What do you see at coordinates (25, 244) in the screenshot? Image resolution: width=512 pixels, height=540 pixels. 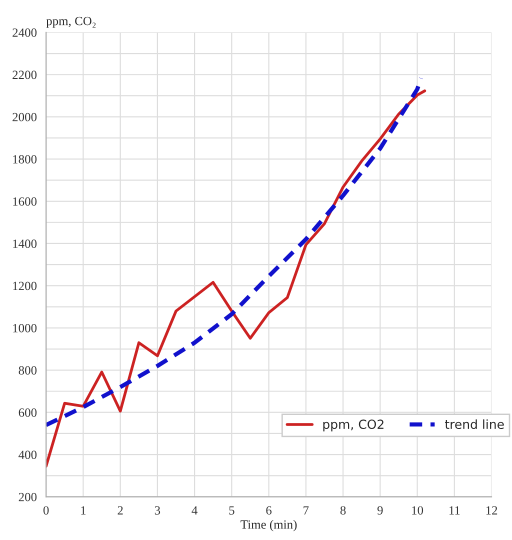 I see `y-tick-label: 1400` at bounding box center [25, 244].